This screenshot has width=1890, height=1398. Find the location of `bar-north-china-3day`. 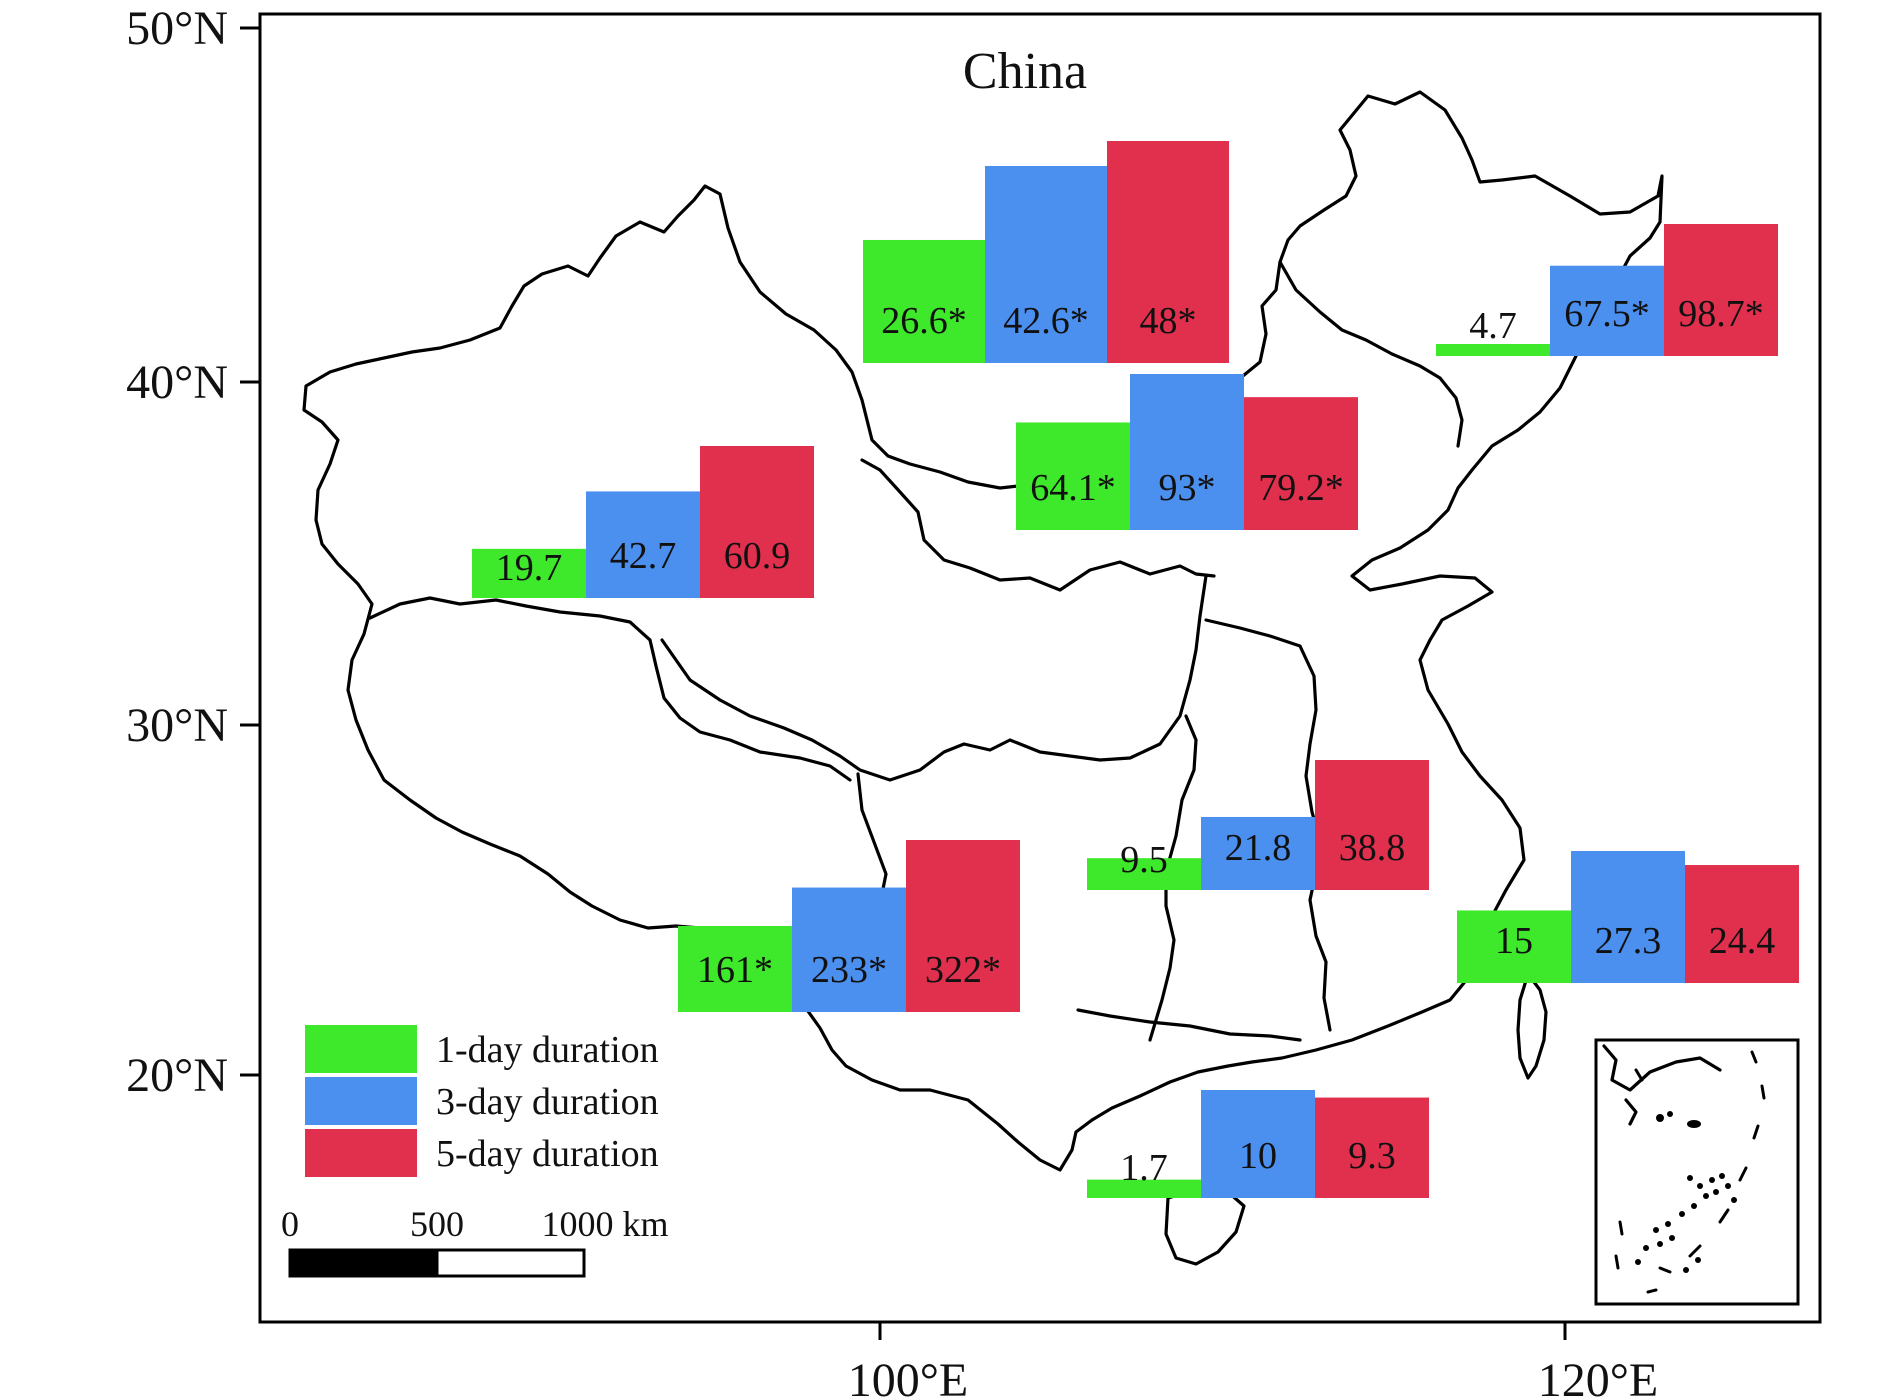

bar-north-china-3day is located at coordinates (1046, 264).